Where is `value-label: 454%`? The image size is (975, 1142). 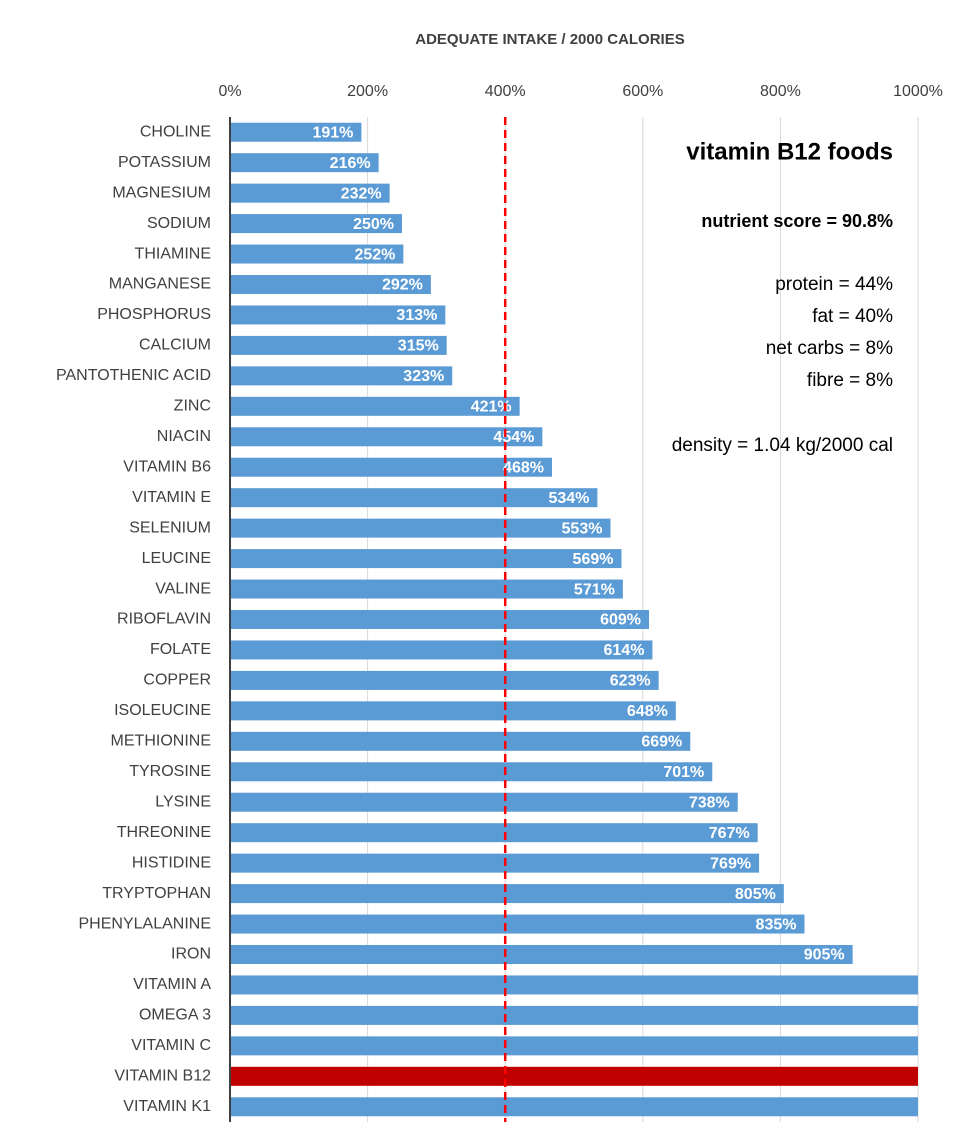 value-label: 454% is located at coordinates (513, 437).